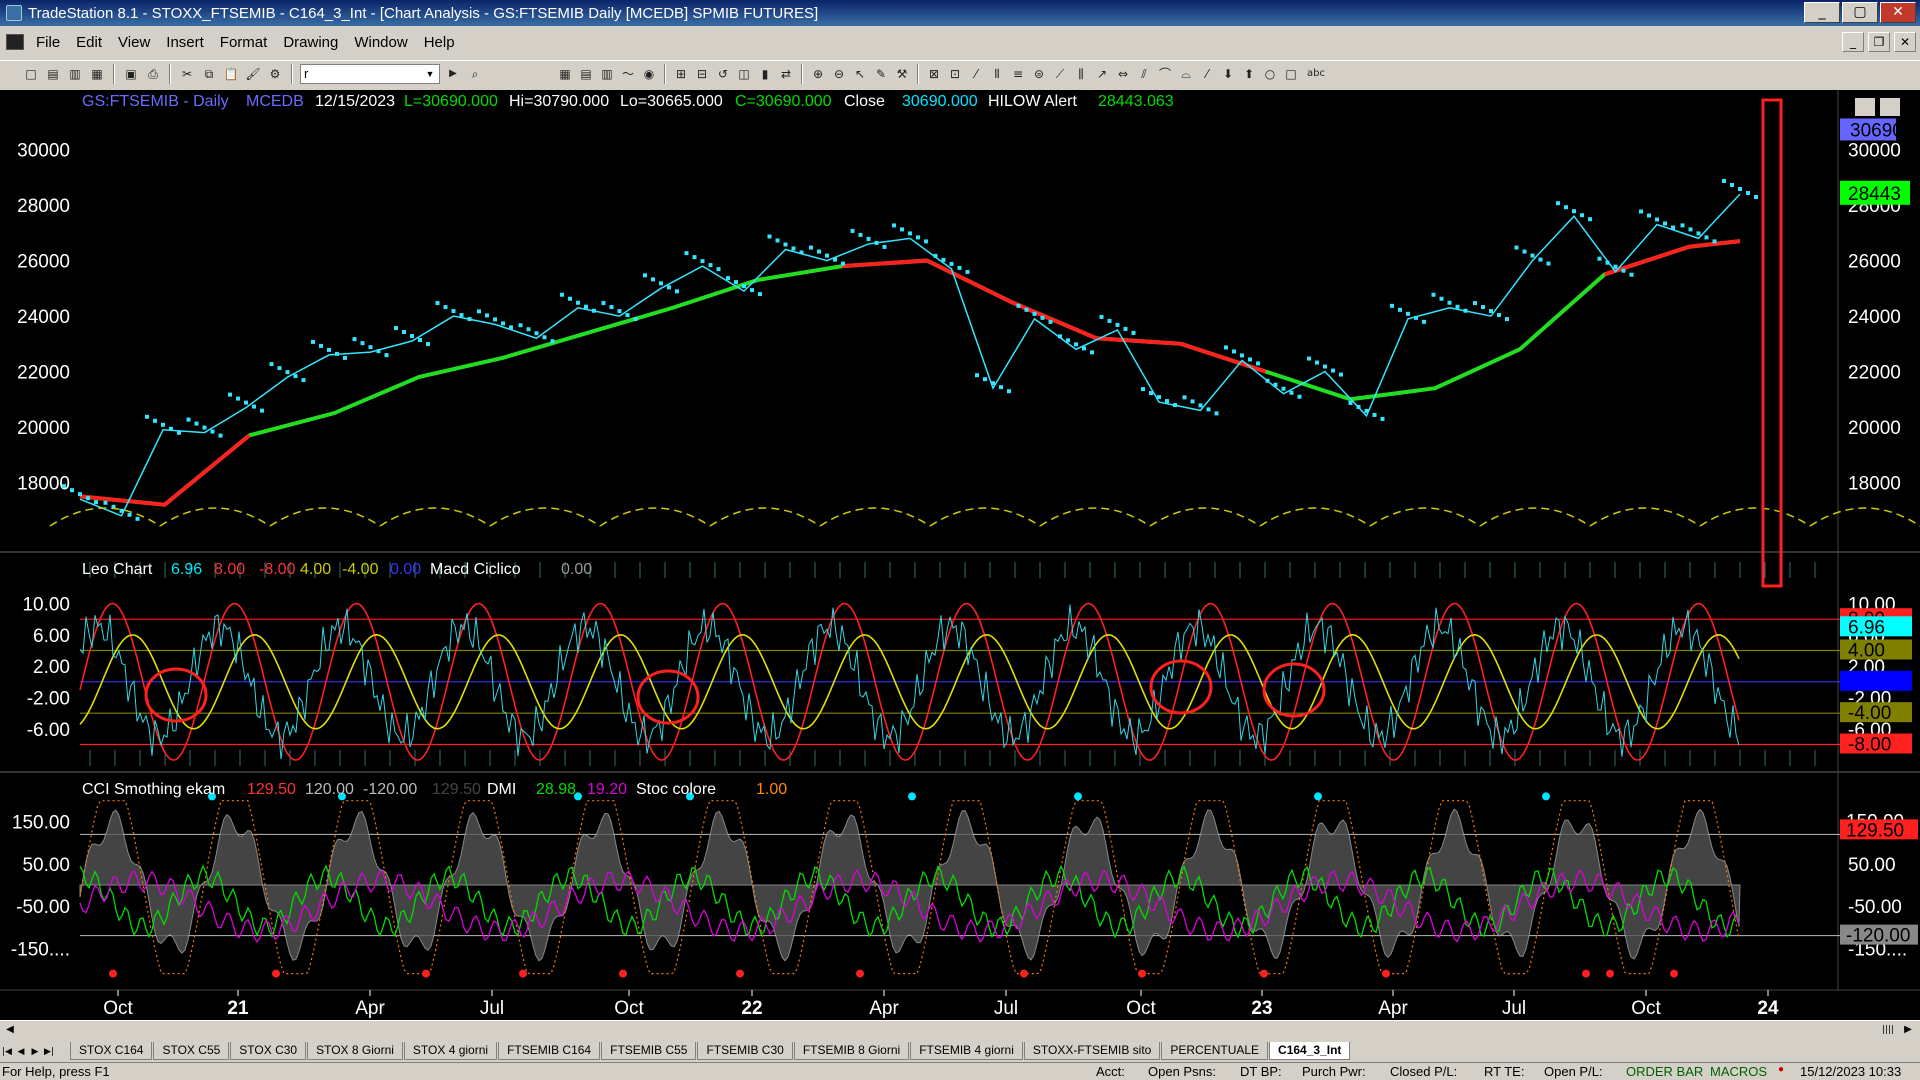 This screenshot has width=1920, height=1080. I want to click on drawing-tool-23-icon: ⫼, so click(1081, 73).